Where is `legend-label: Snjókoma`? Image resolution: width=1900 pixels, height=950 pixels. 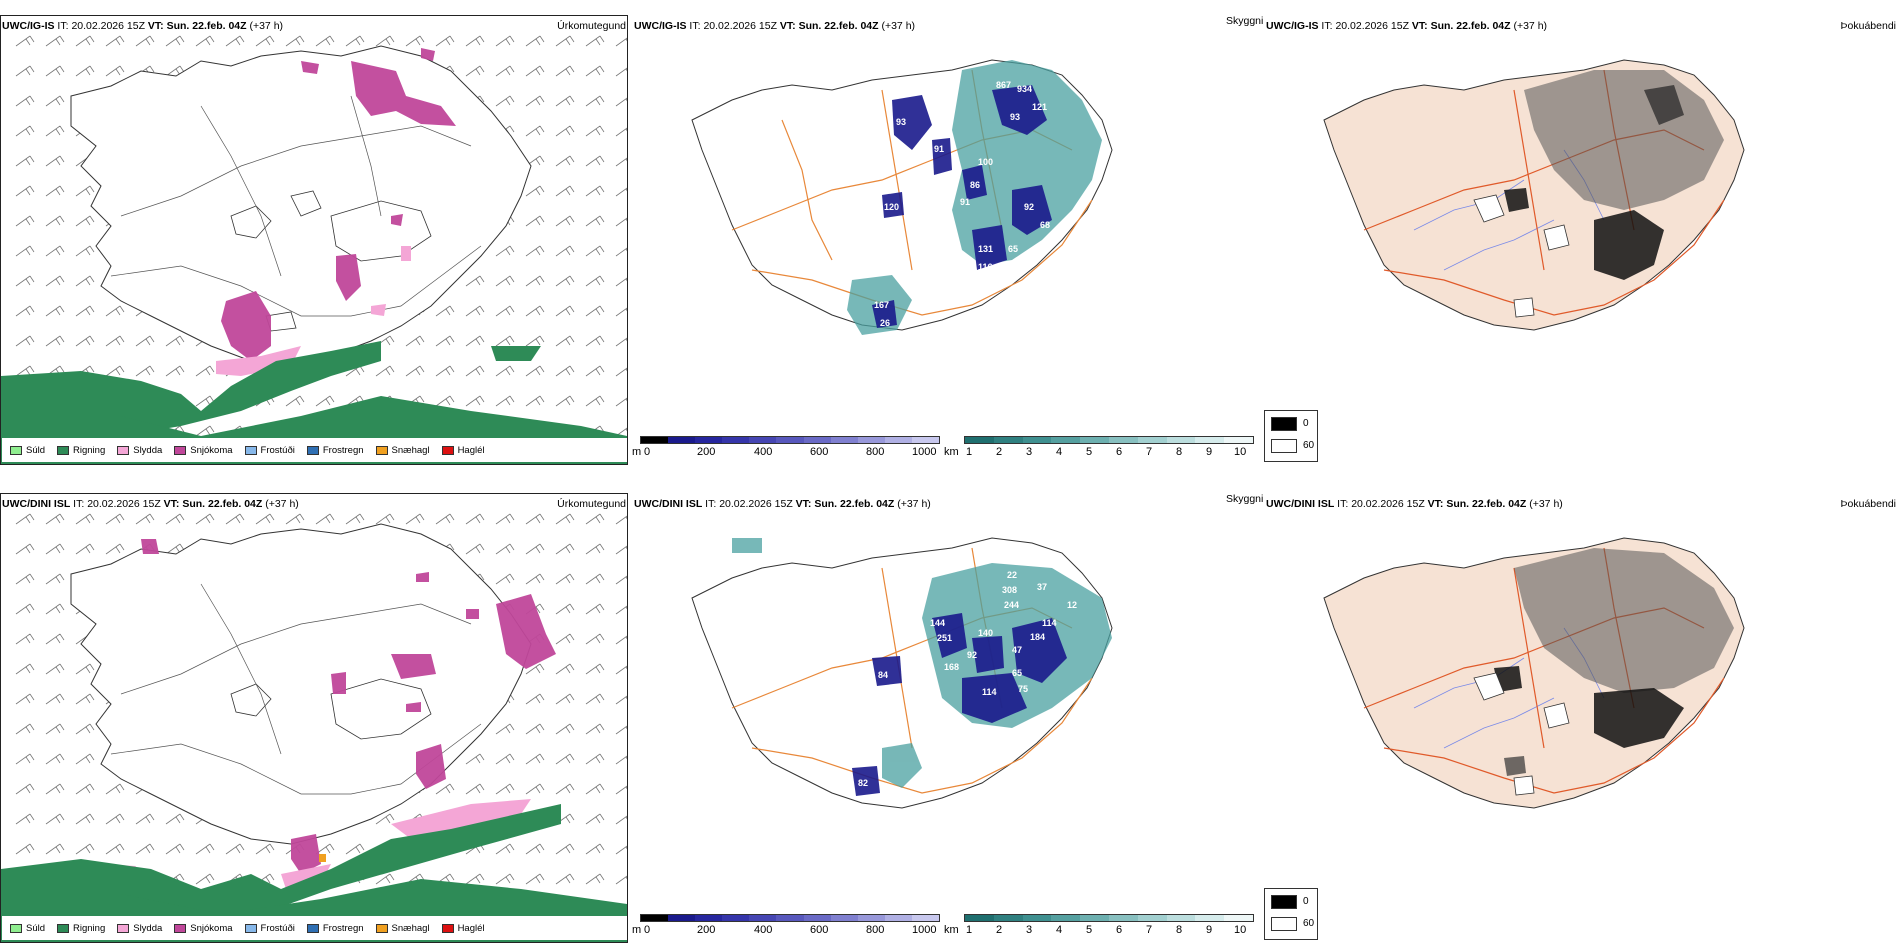 legend-label: Snjókoma is located at coordinates (211, 928).